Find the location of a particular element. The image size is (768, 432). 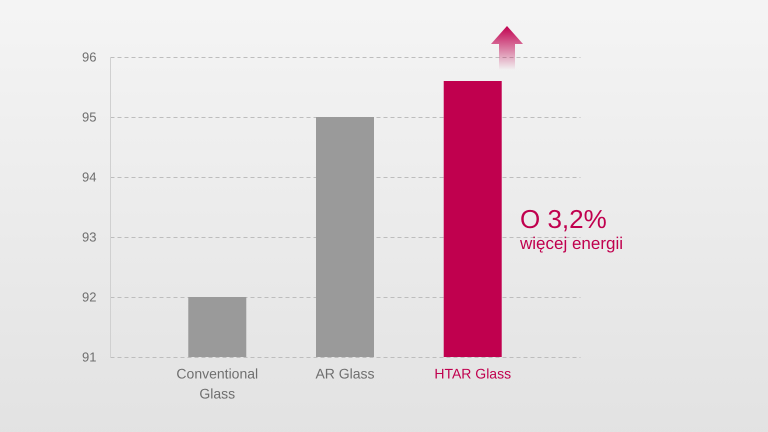

y-tick-label: 95 is located at coordinates (89, 117).